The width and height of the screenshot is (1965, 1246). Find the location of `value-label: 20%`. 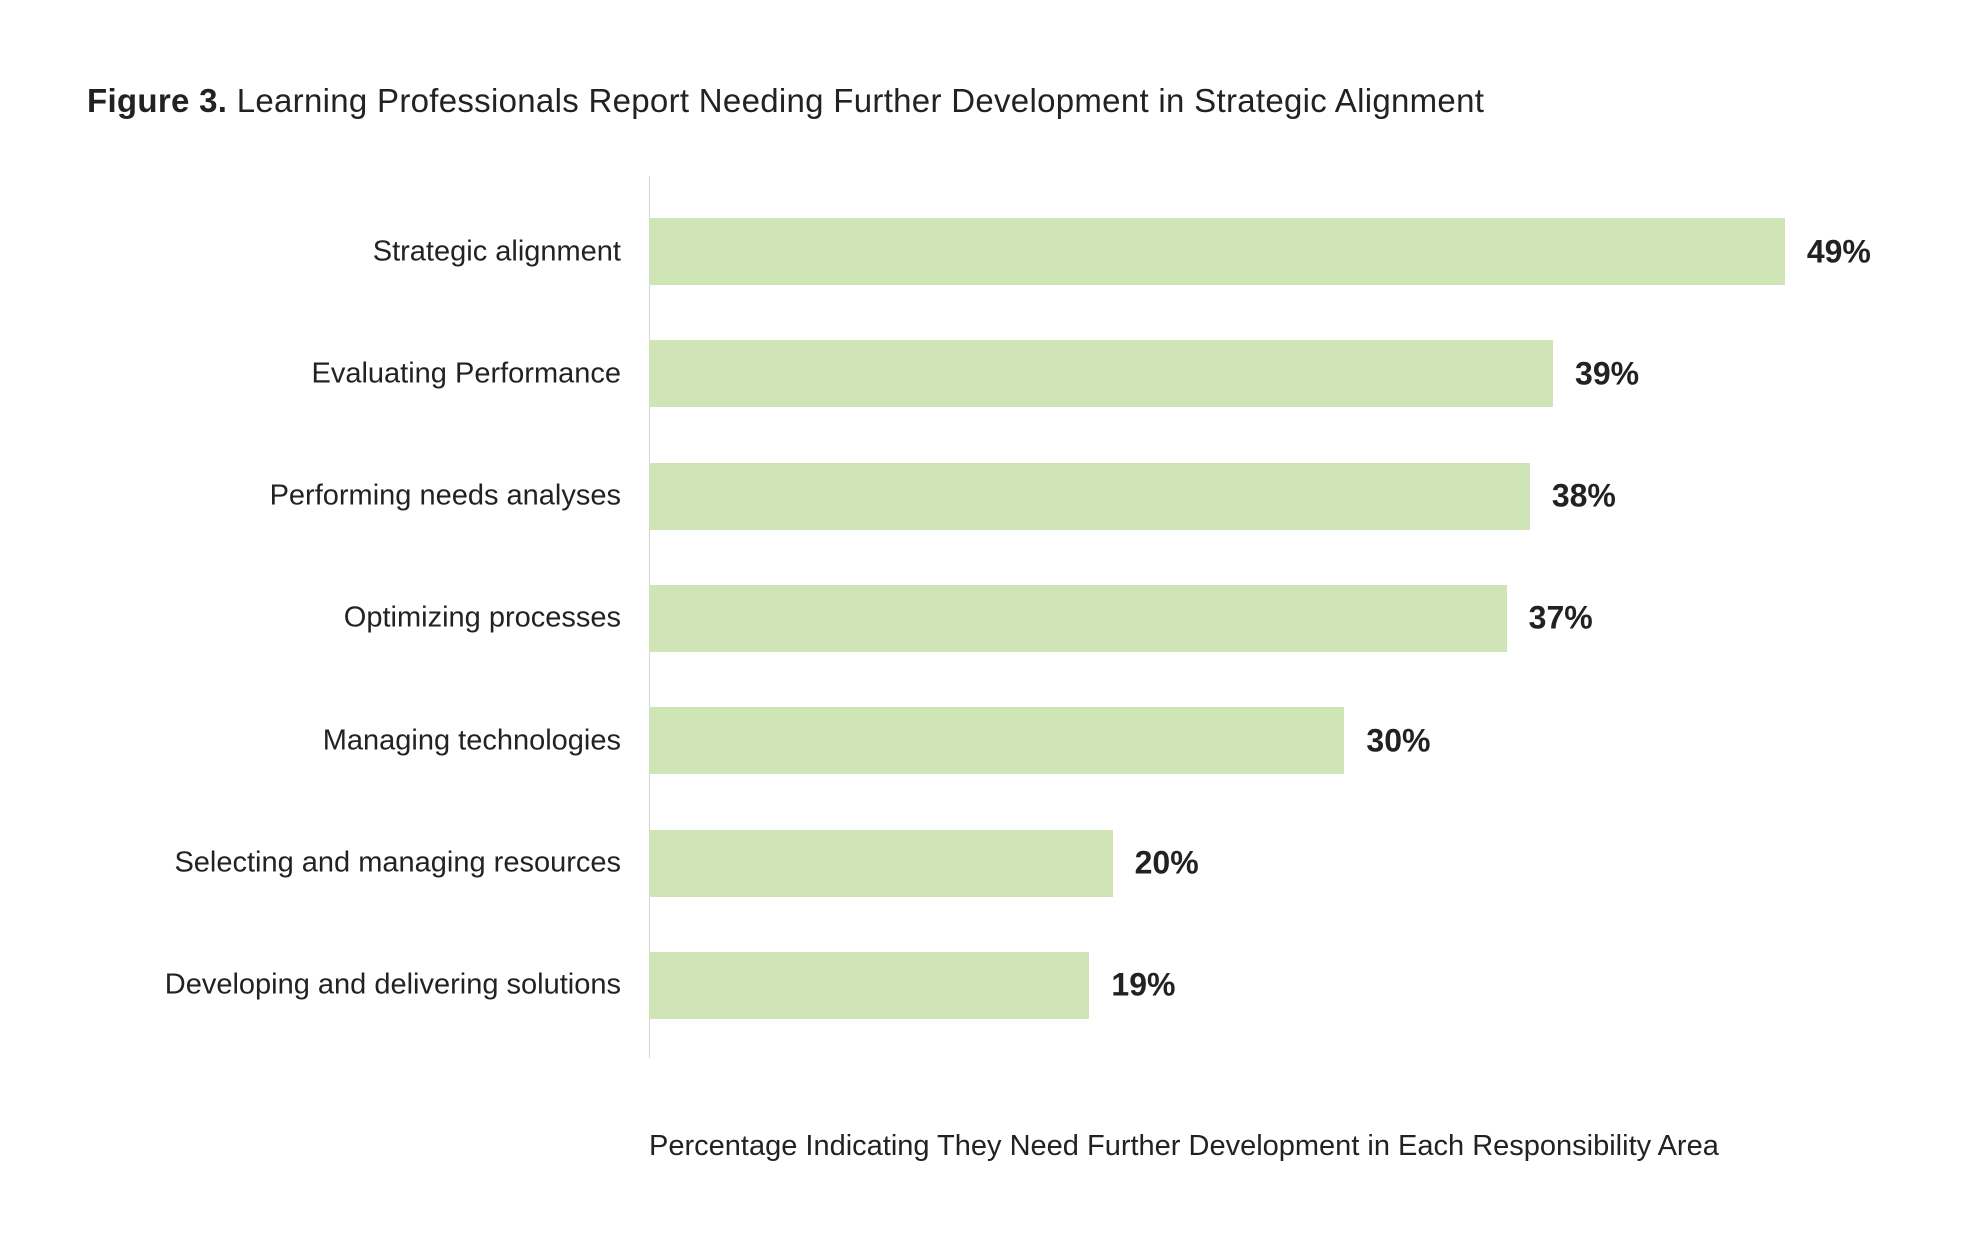

value-label: 20% is located at coordinates (1166, 862).